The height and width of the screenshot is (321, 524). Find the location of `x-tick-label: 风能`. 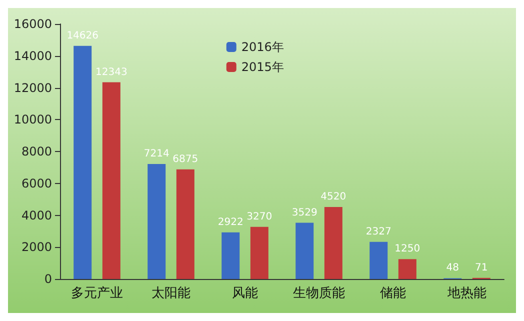

x-tick-label: 风能 is located at coordinates (245, 293).